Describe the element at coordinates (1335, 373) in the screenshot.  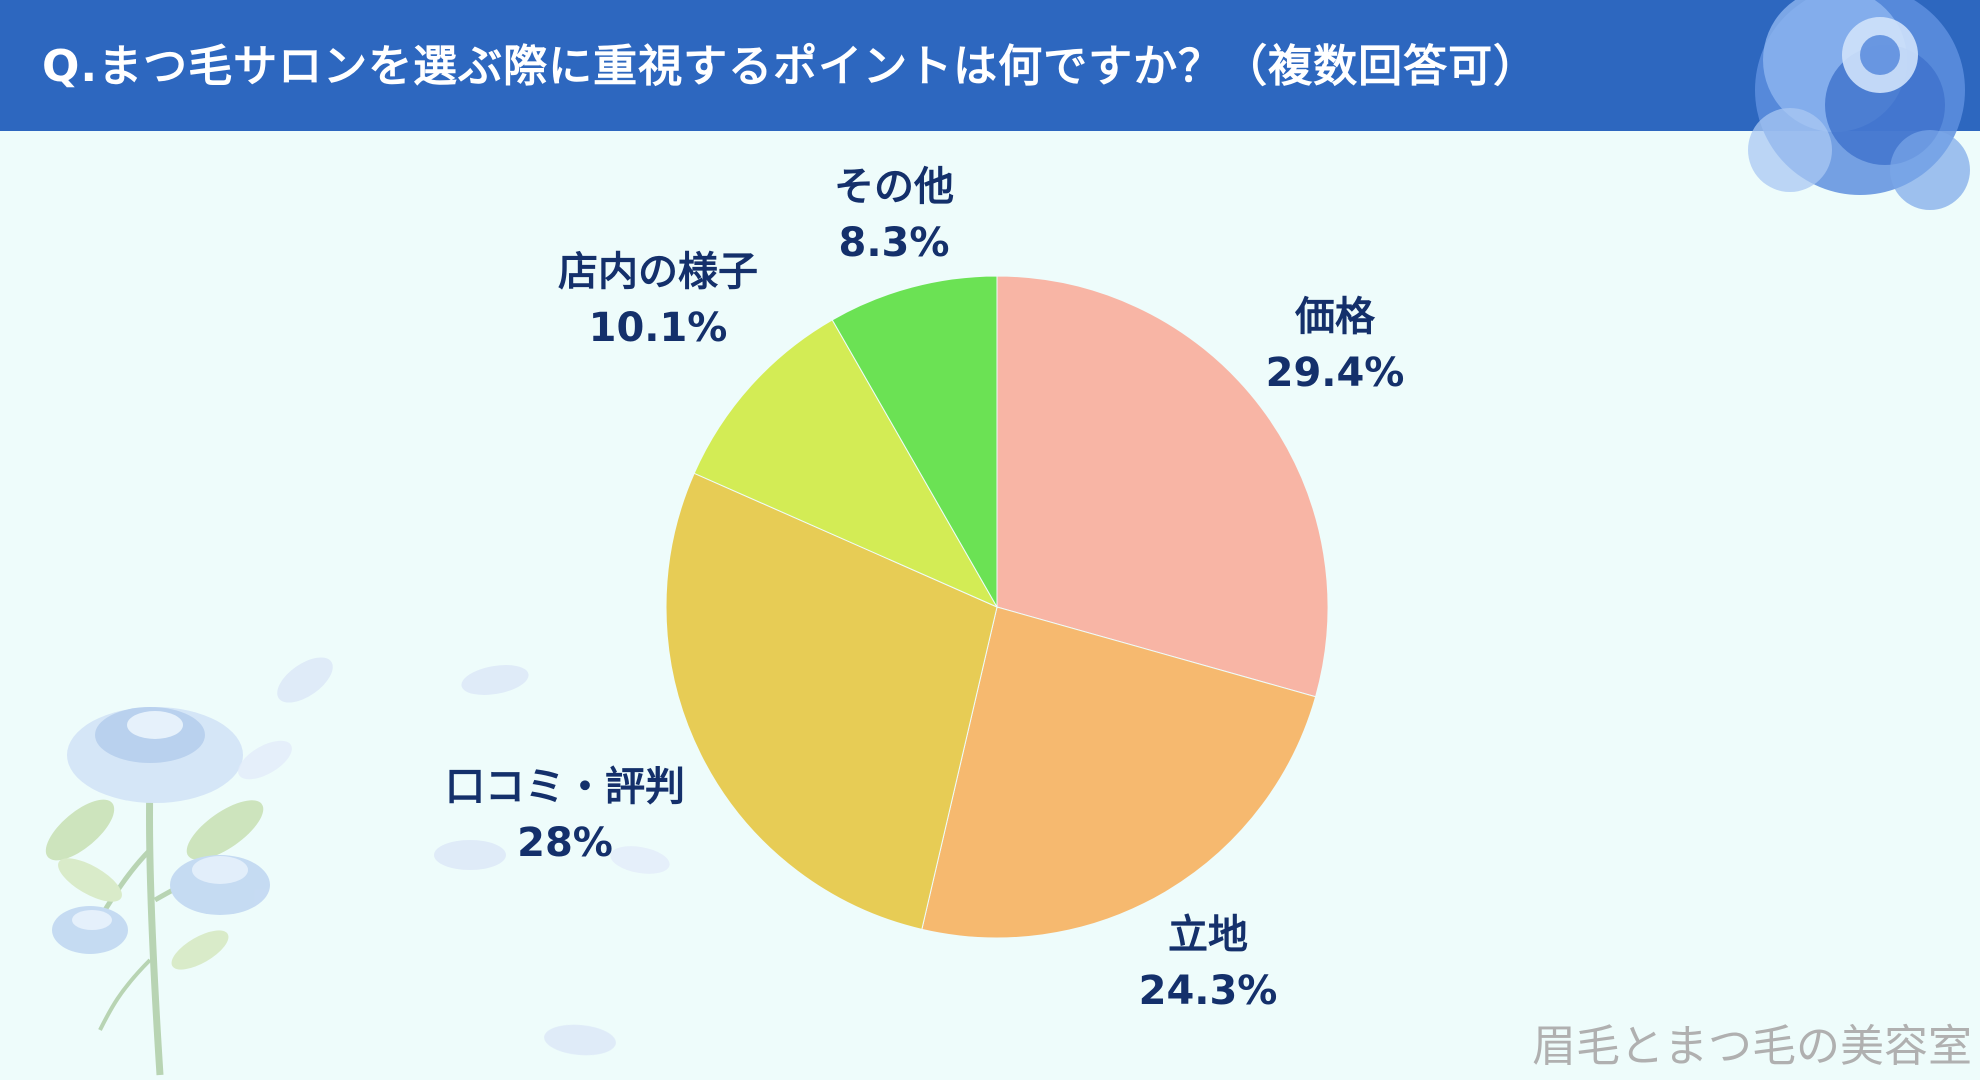
I see `slice-value-kakaku: 29.4%` at that location.